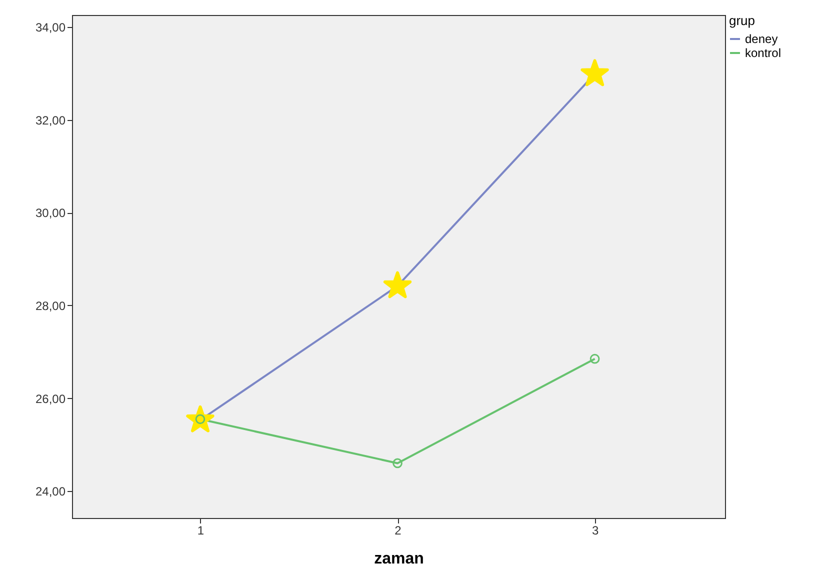 The height and width of the screenshot is (583, 820). Describe the element at coordinates (50, 213) in the screenshot. I see `y-tick-label: 30,00` at that location.